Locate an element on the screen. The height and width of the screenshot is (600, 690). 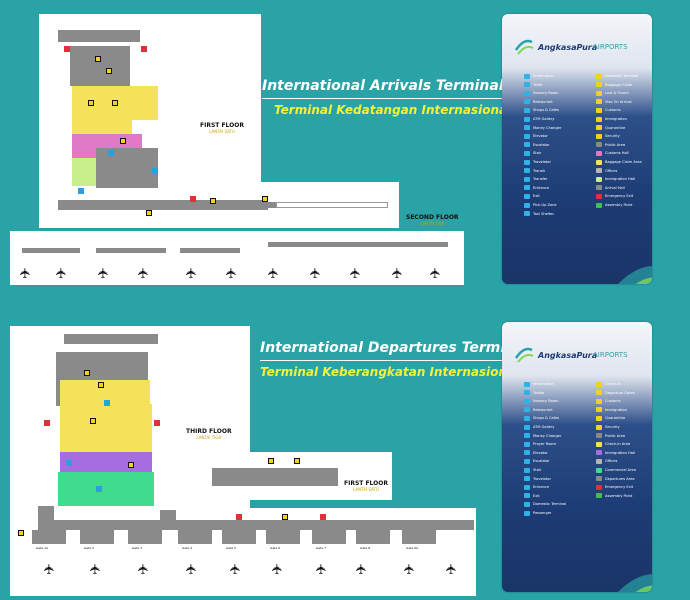
departures-immigration-hall is located at coordinates (106, 462).